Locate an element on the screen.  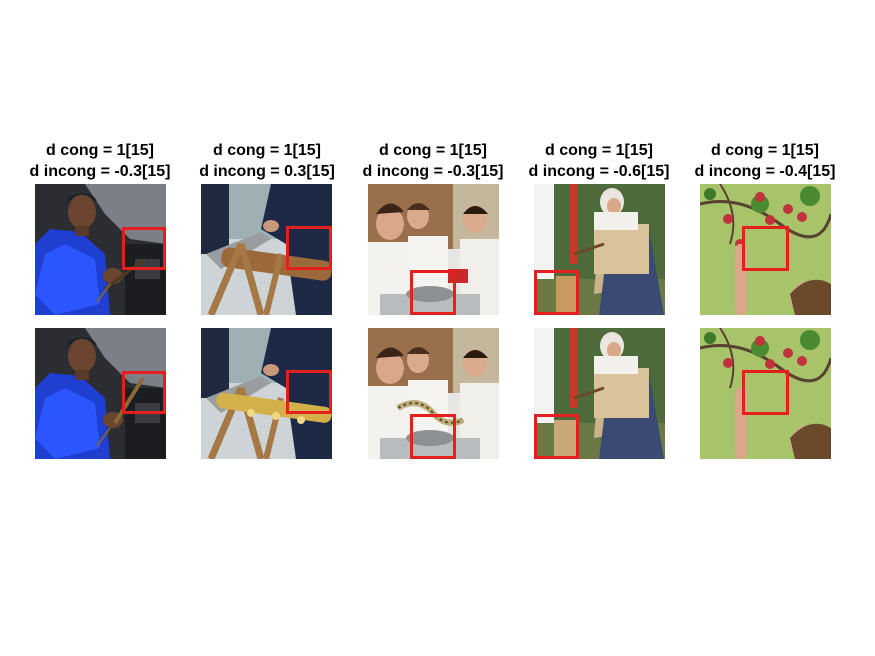
panel-1-incongruent-image is located at coordinates (100, 393).